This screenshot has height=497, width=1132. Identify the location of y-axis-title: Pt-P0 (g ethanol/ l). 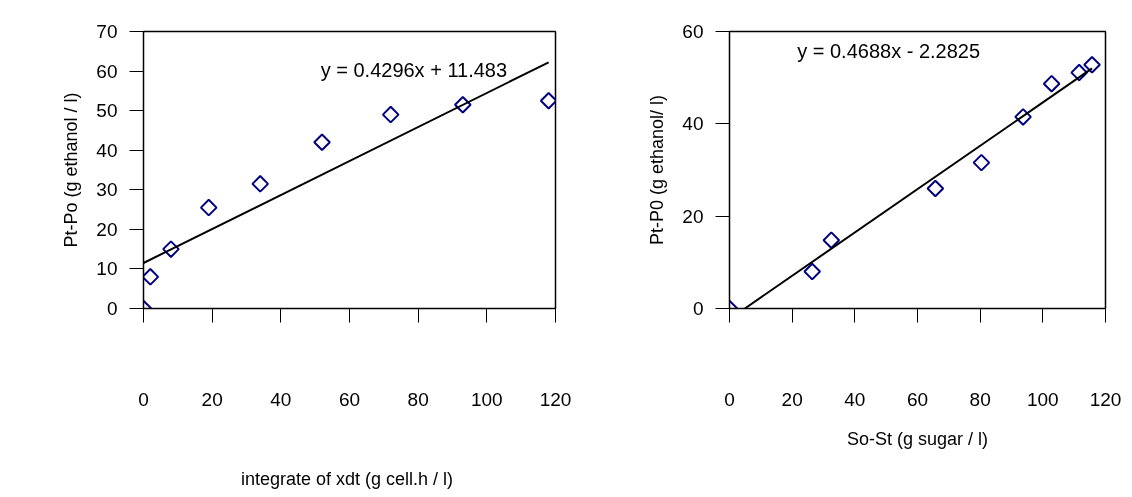
(657, 170).